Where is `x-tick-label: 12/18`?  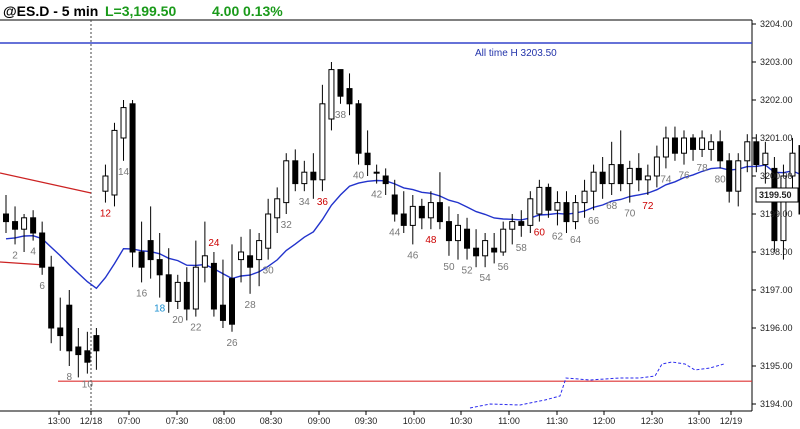
x-tick-label: 12/18 is located at coordinates (91, 421).